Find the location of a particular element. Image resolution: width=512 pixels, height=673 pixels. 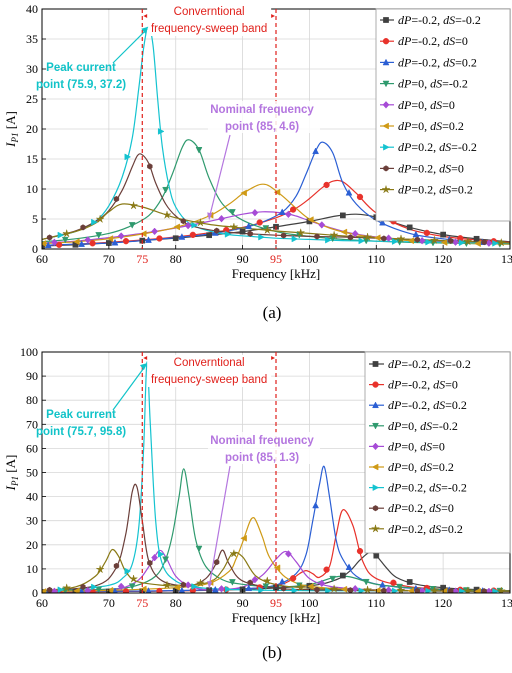

panel-caption-b: (b) is located at coordinates (272, 652).